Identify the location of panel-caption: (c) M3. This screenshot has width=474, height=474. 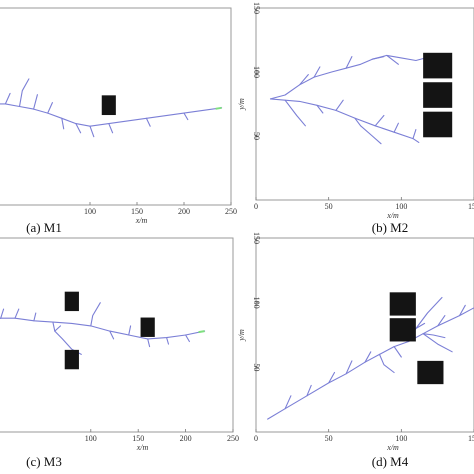
(44, 461).